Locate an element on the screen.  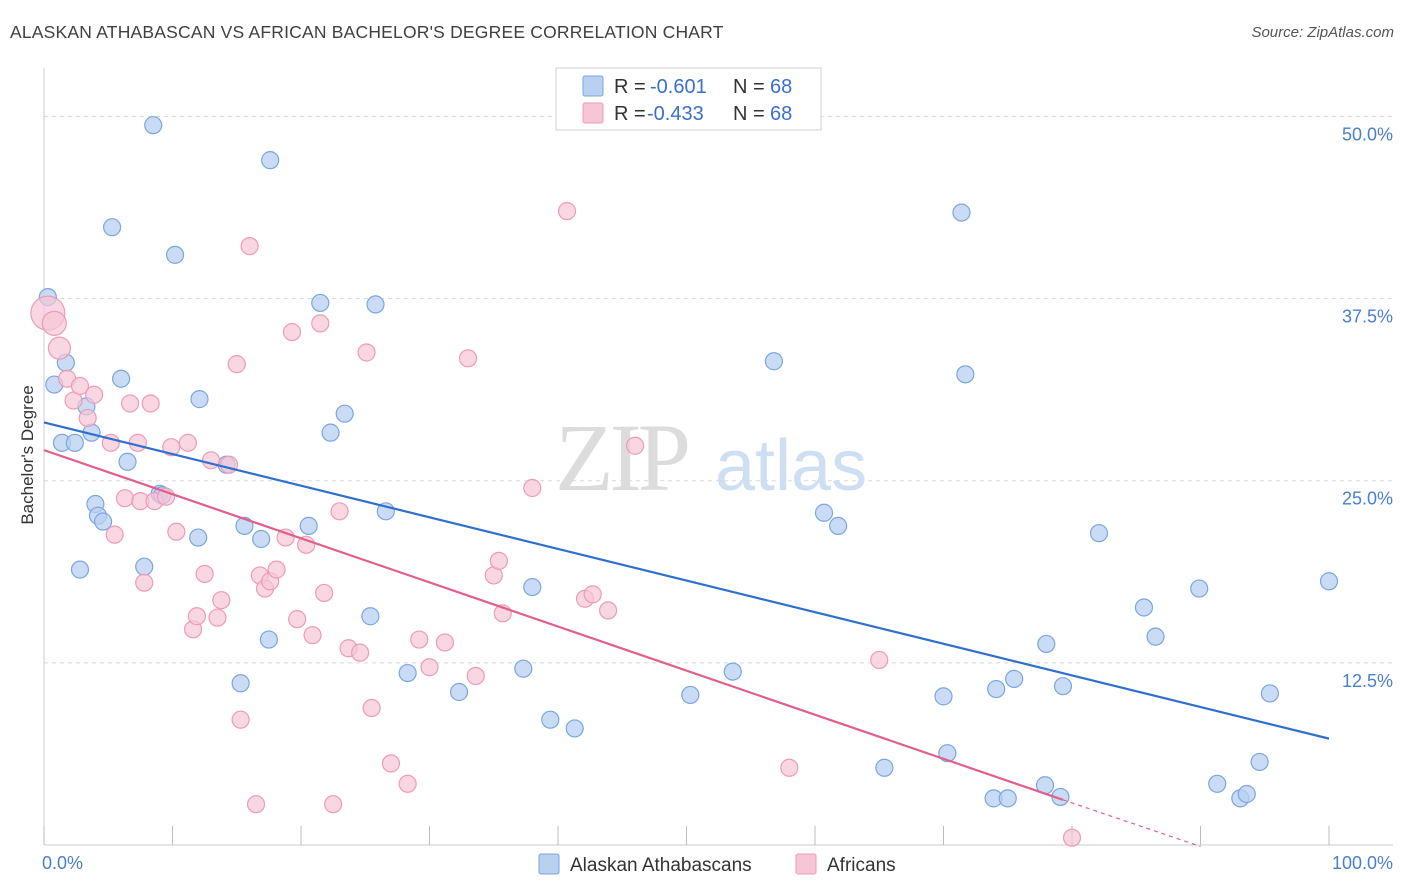
watermark-atlas: atlas is located at coordinates (791, 466).